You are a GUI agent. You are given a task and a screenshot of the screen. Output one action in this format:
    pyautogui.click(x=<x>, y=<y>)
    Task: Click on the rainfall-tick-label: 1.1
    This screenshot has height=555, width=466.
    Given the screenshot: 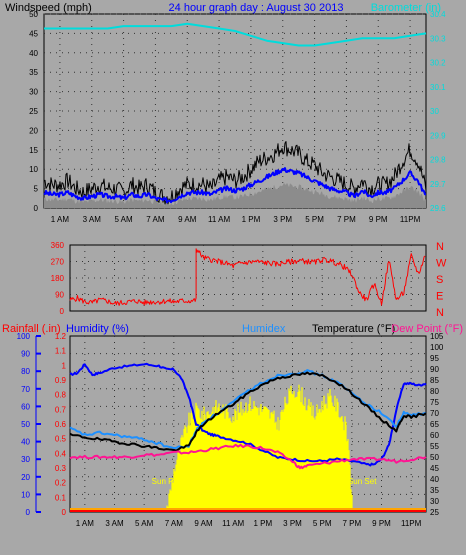 What is the action you would take?
    pyautogui.click(x=61, y=351)
    